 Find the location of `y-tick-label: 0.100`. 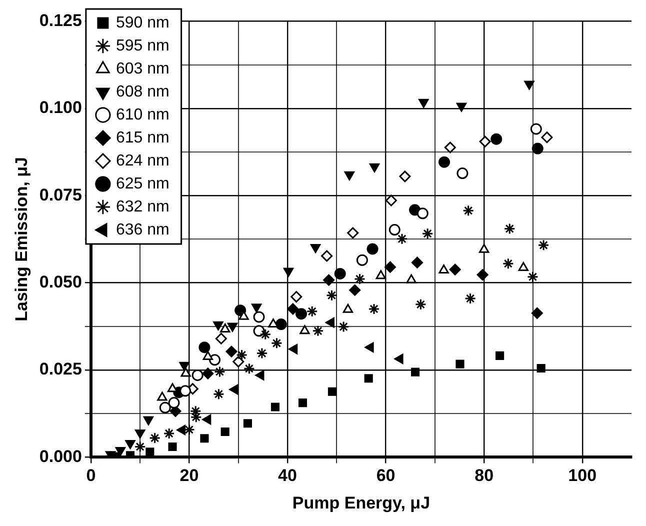

y-tick-label: 0.100 is located at coordinates (60, 108).